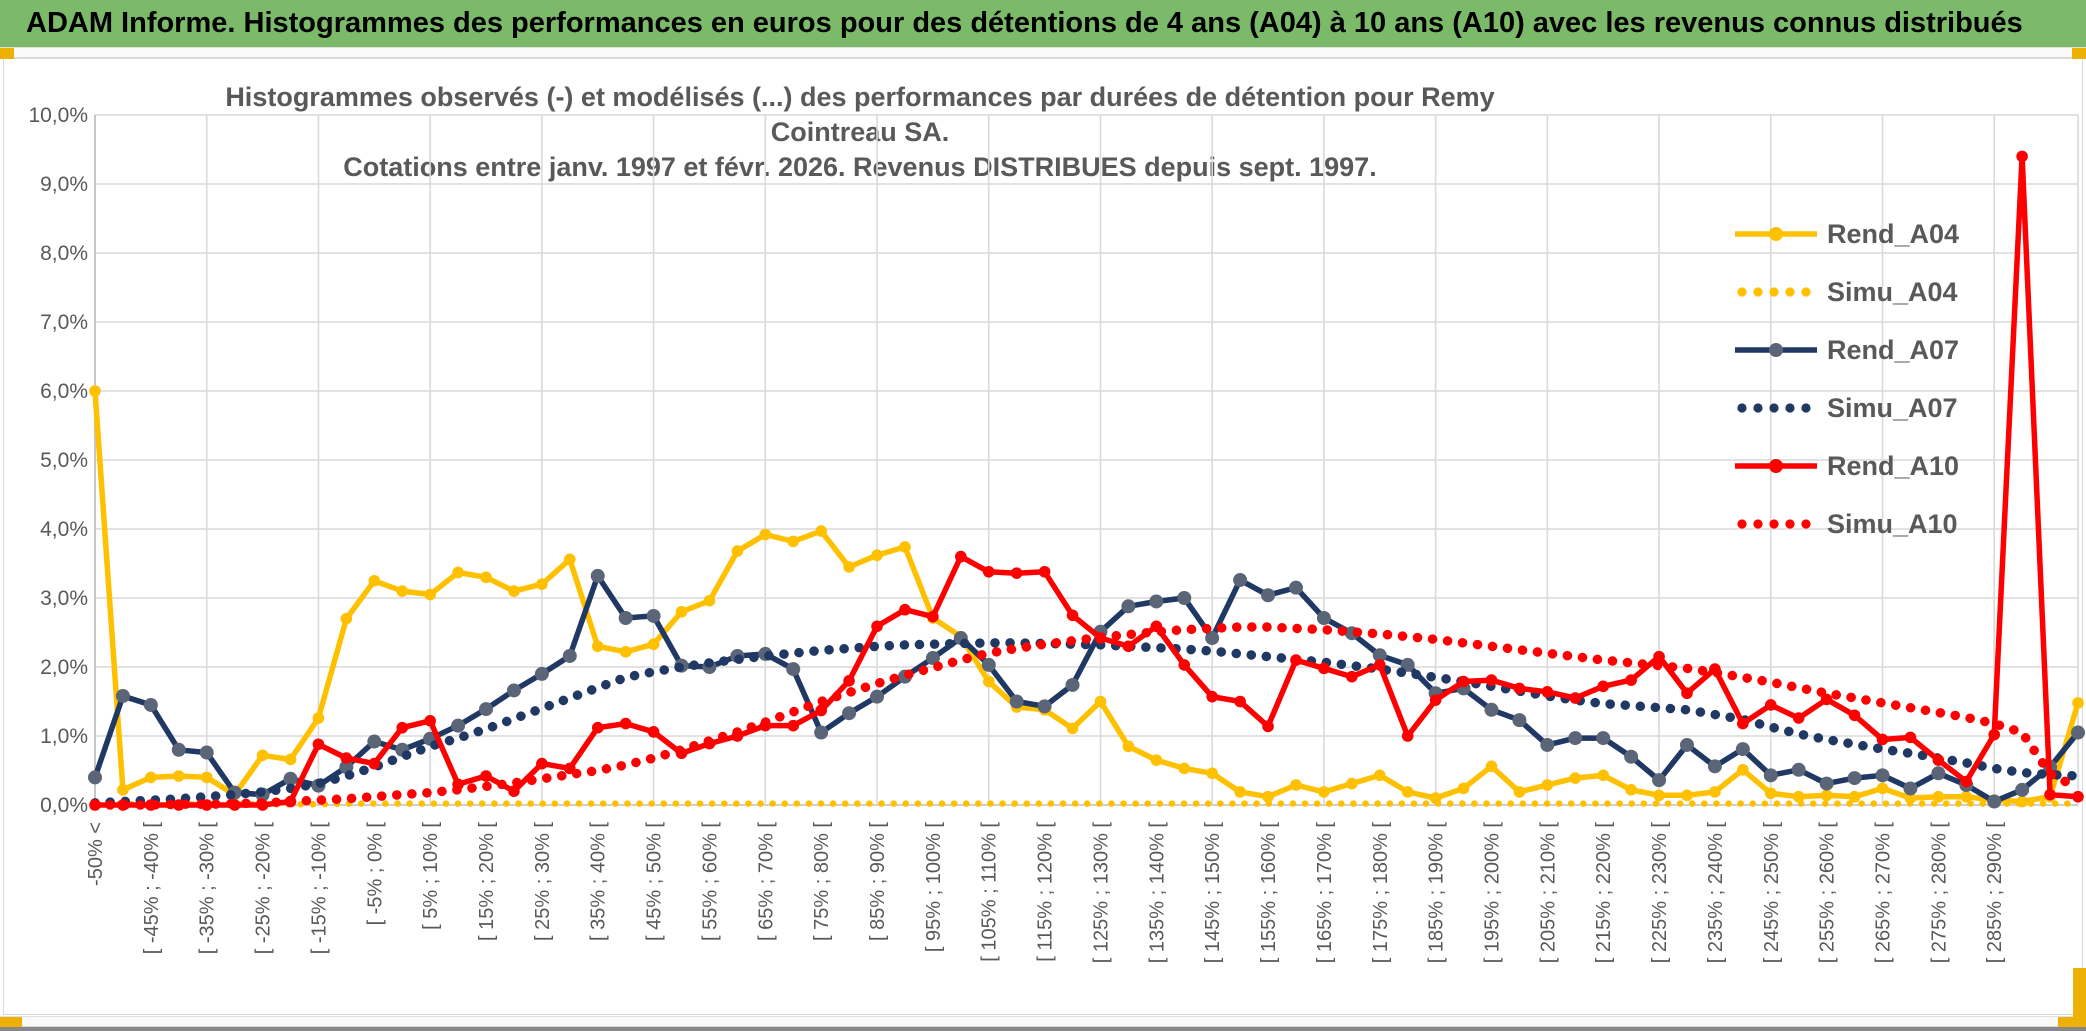  Describe the element at coordinates (1900, 350) in the screenshot. I see `legend-item-rend_a07: Rend_A07` at that location.